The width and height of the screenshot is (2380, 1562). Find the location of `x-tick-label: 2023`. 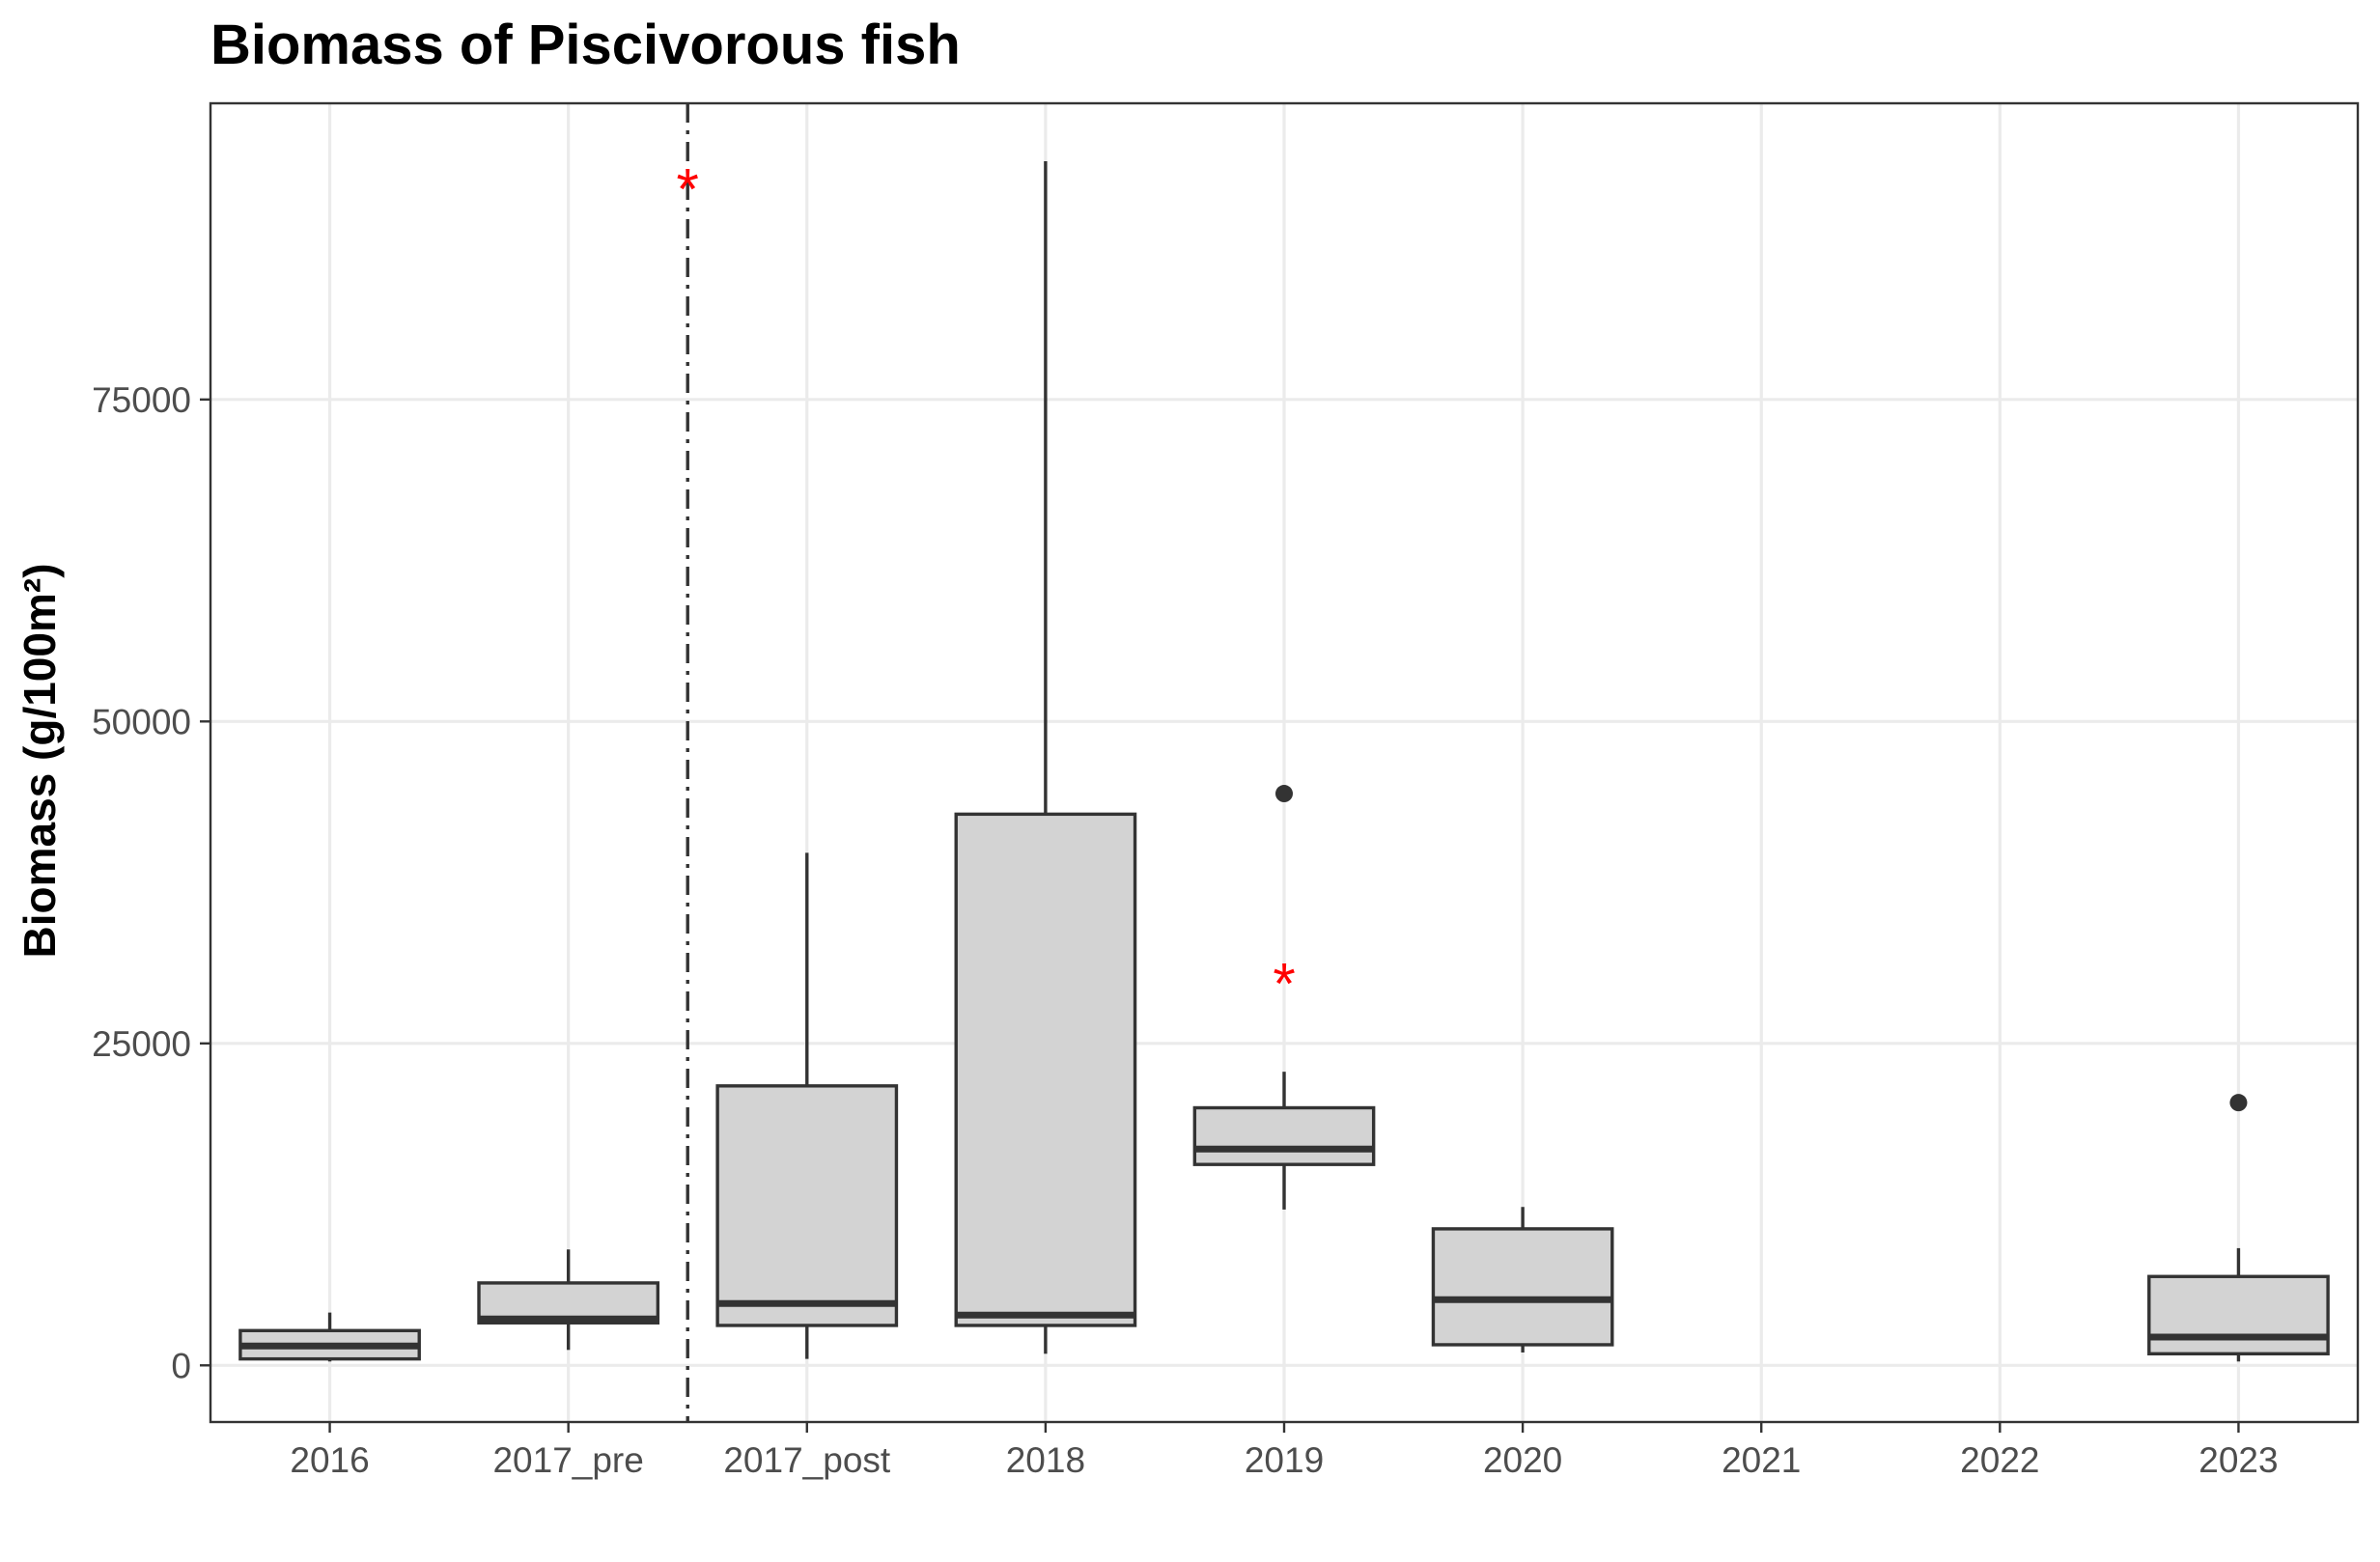

x-tick-label: 2023 is located at coordinates (2238, 1460).